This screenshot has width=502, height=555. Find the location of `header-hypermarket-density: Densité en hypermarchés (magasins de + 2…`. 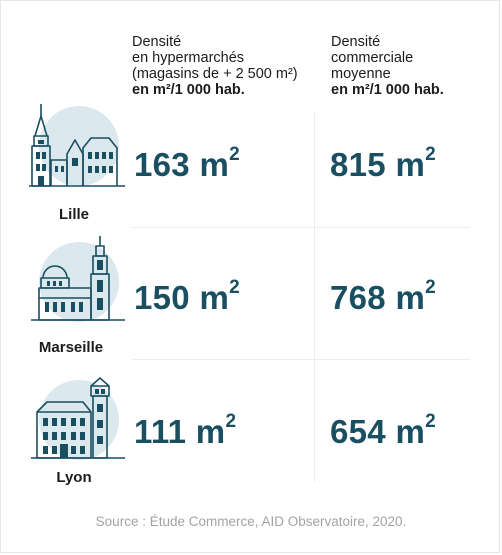

header-hypermarket-density: Densité en hypermarchés (magasins de + 2… is located at coordinates (232, 66).